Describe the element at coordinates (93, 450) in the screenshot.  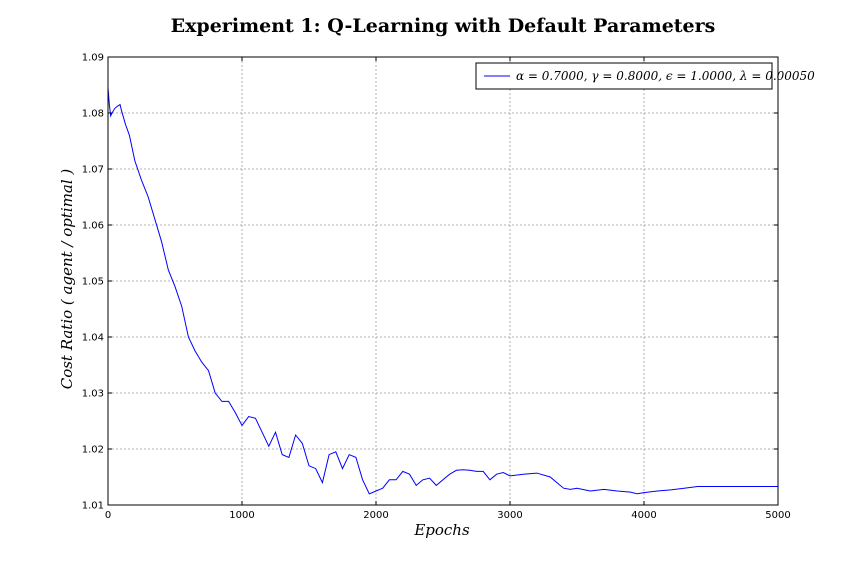
I see `y-tick-label: 1.02` at that location.